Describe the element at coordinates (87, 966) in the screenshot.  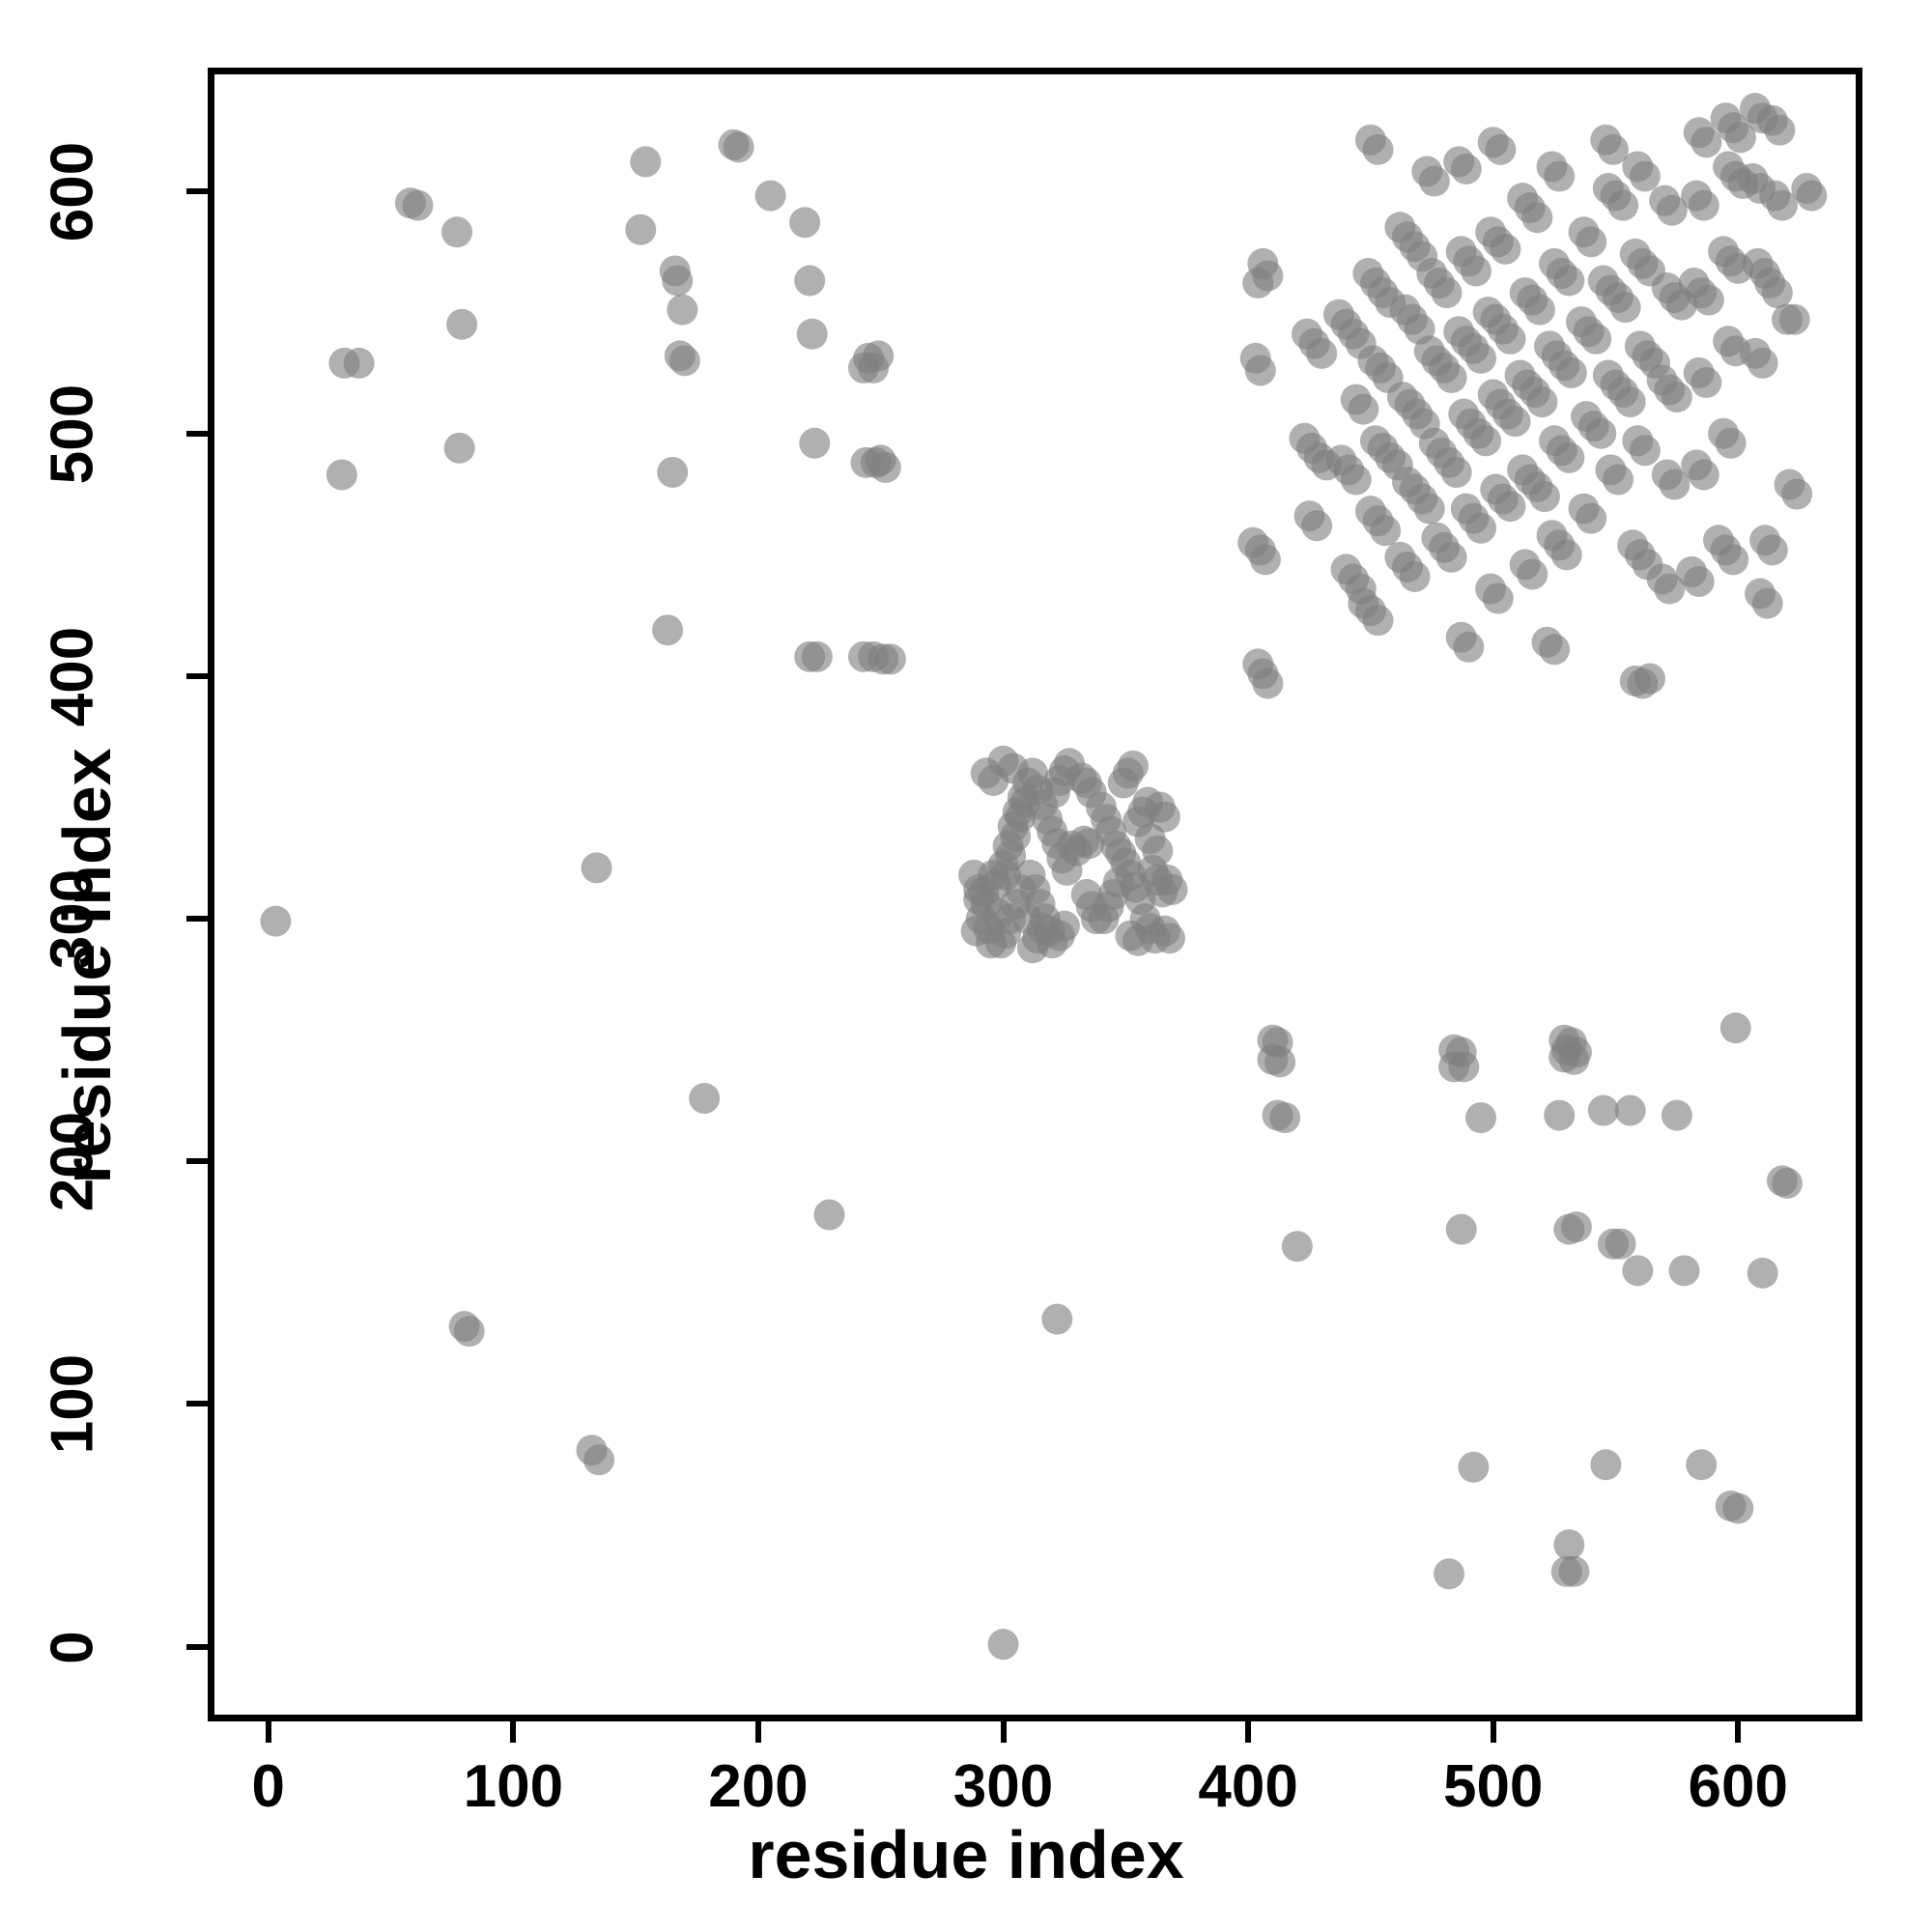
I see `y-axis-title: residue index` at that location.